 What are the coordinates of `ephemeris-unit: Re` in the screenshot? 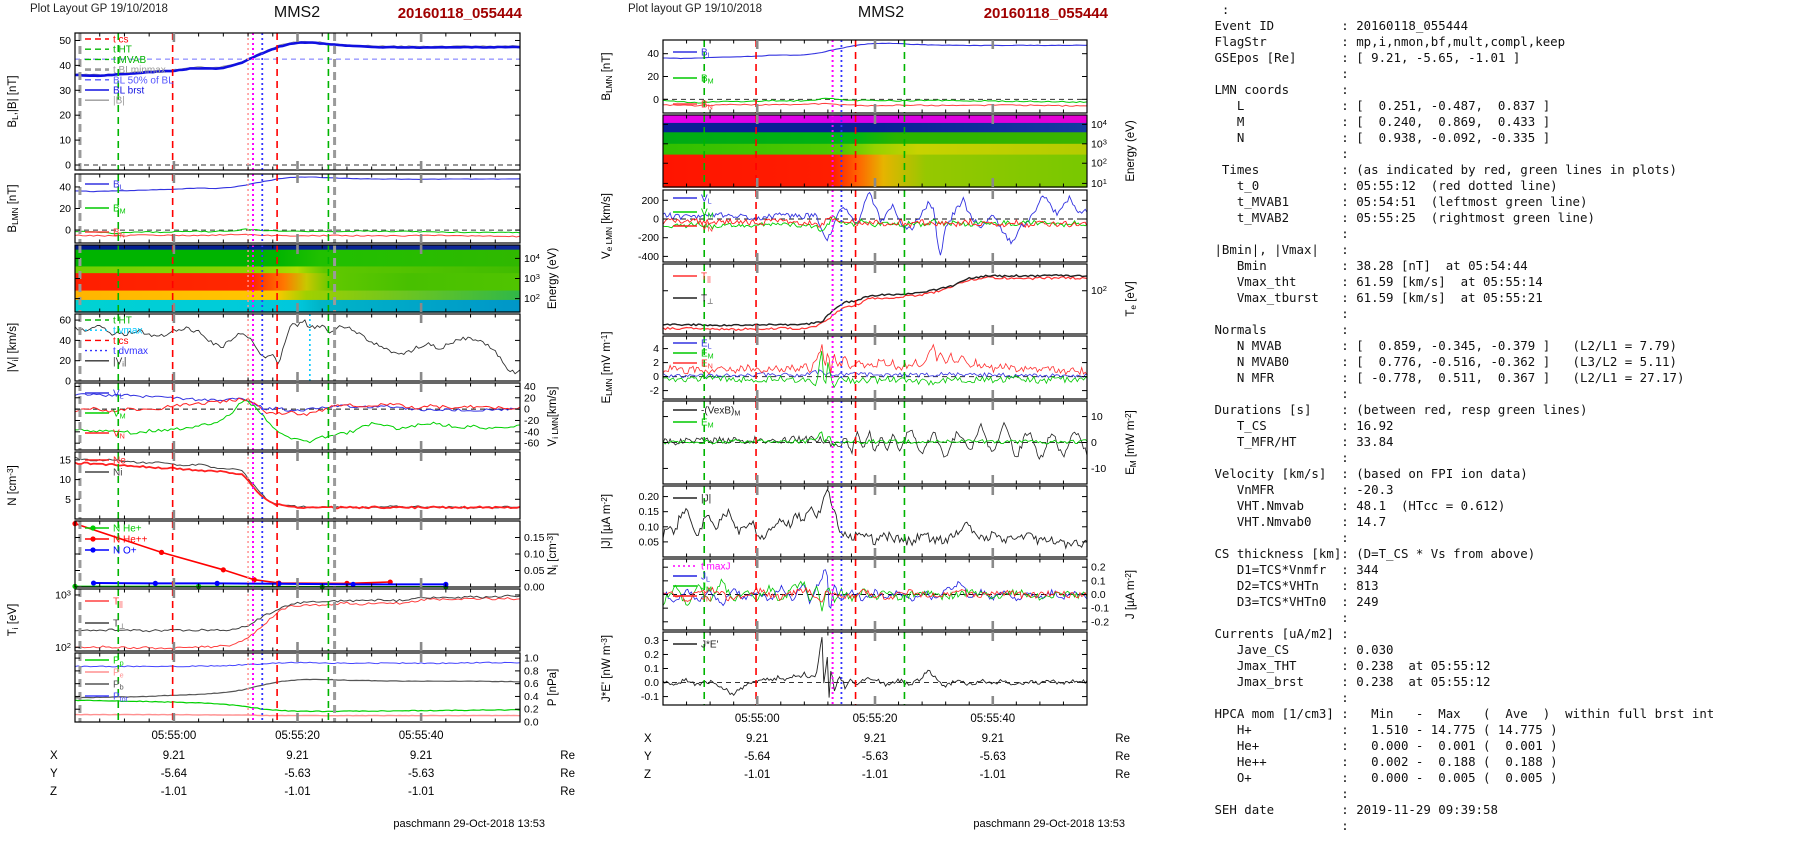 It's located at (567, 774).